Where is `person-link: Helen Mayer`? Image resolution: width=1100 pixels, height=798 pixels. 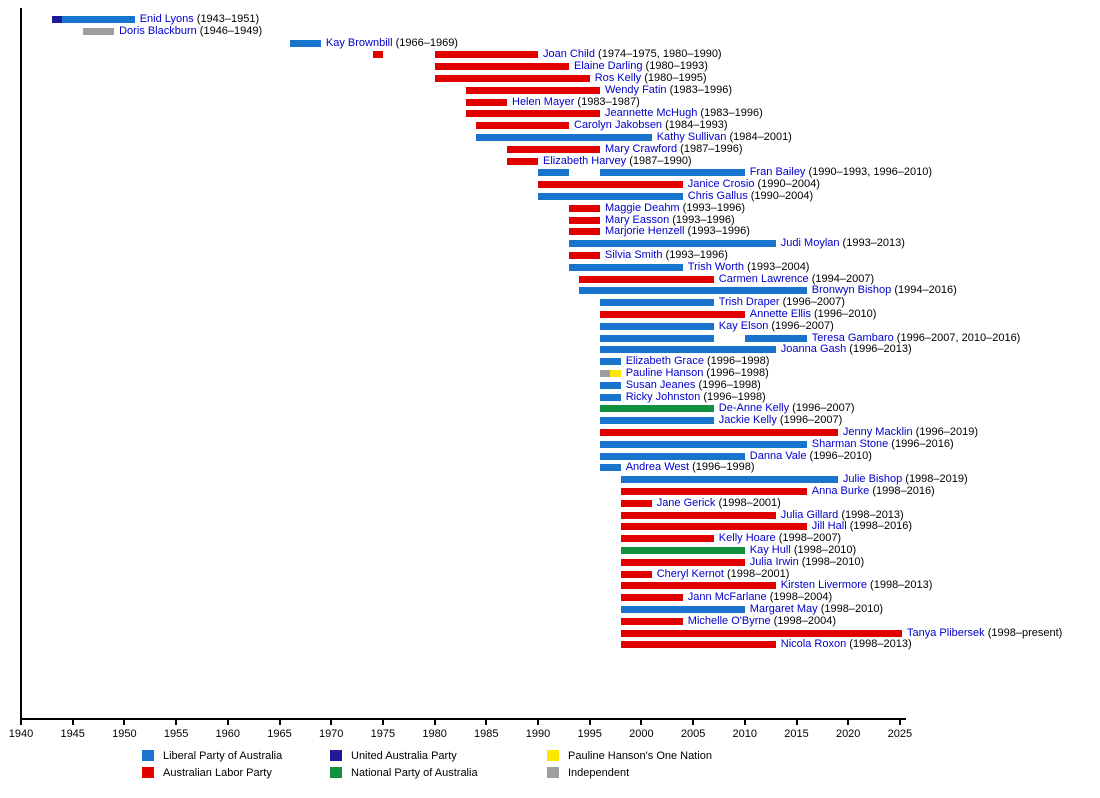
person-link: Helen Mayer is located at coordinates (543, 102).